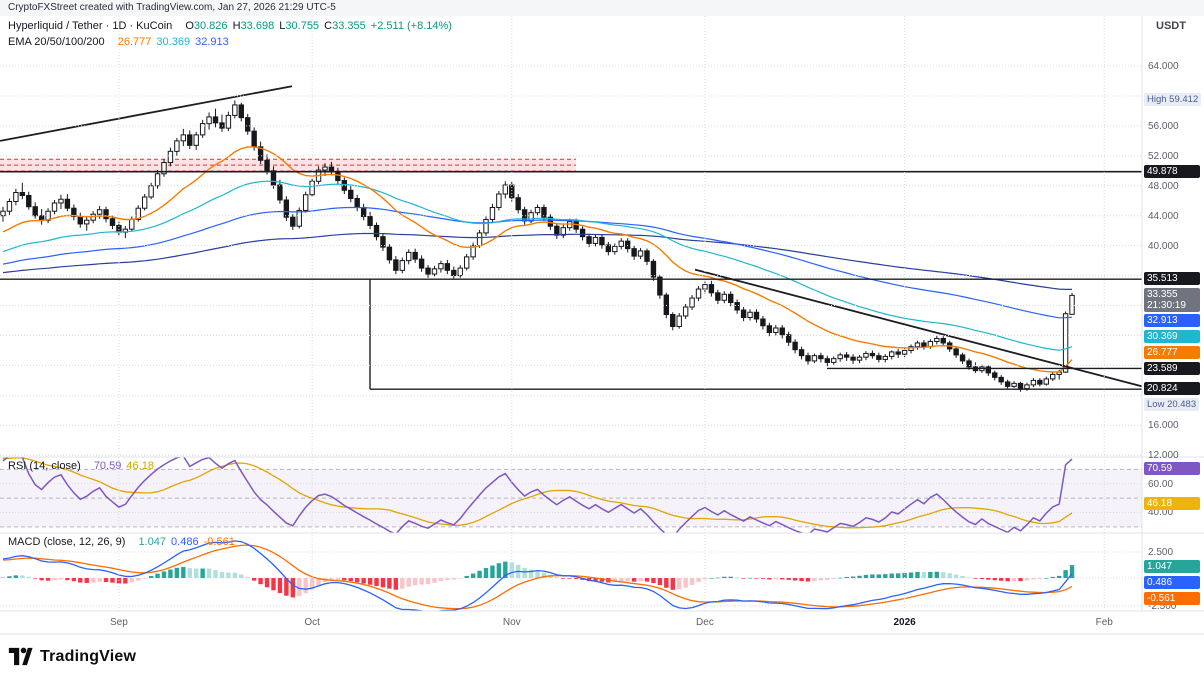  I want to click on macd-label: MACD (close, 12, 26, 9), so click(67, 542).